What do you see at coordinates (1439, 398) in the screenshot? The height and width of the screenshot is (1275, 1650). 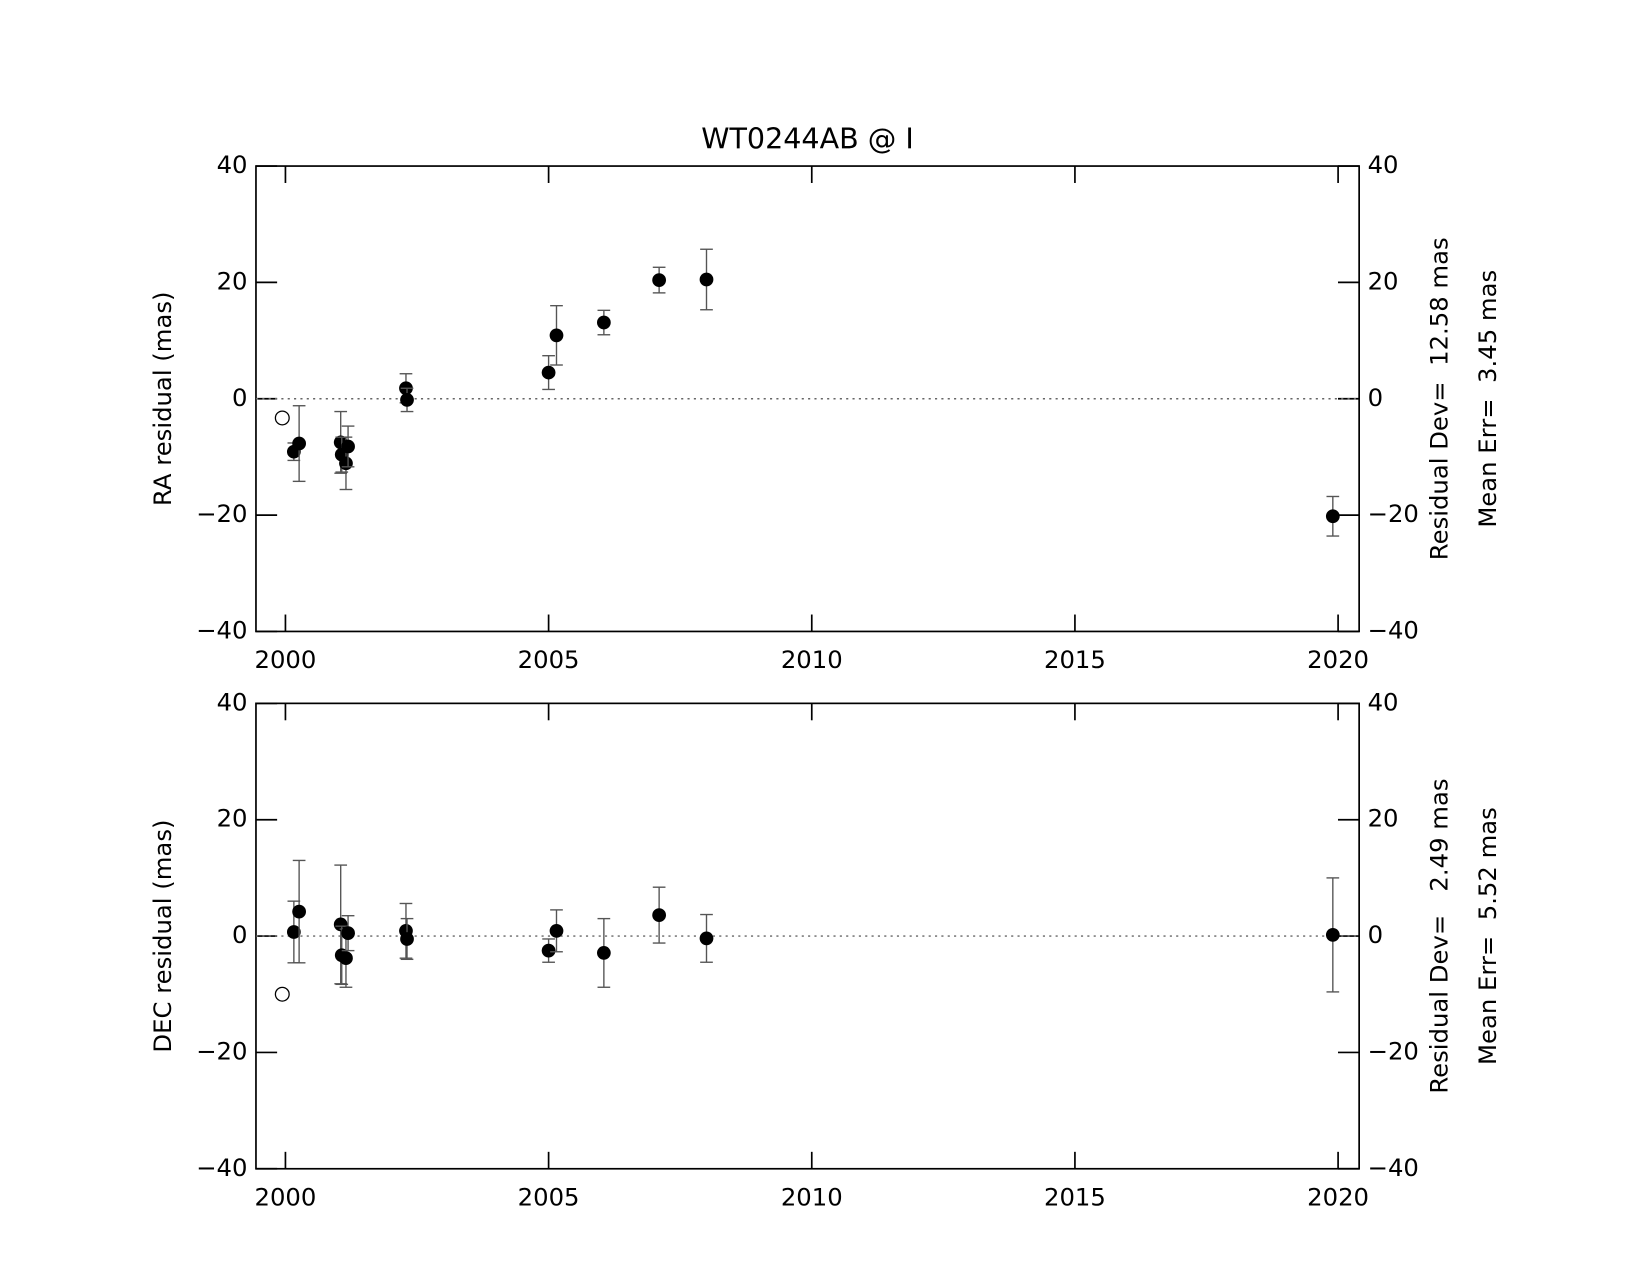 I see `annotation: Residual Dev= 12.58 mas` at bounding box center [1439, 398].